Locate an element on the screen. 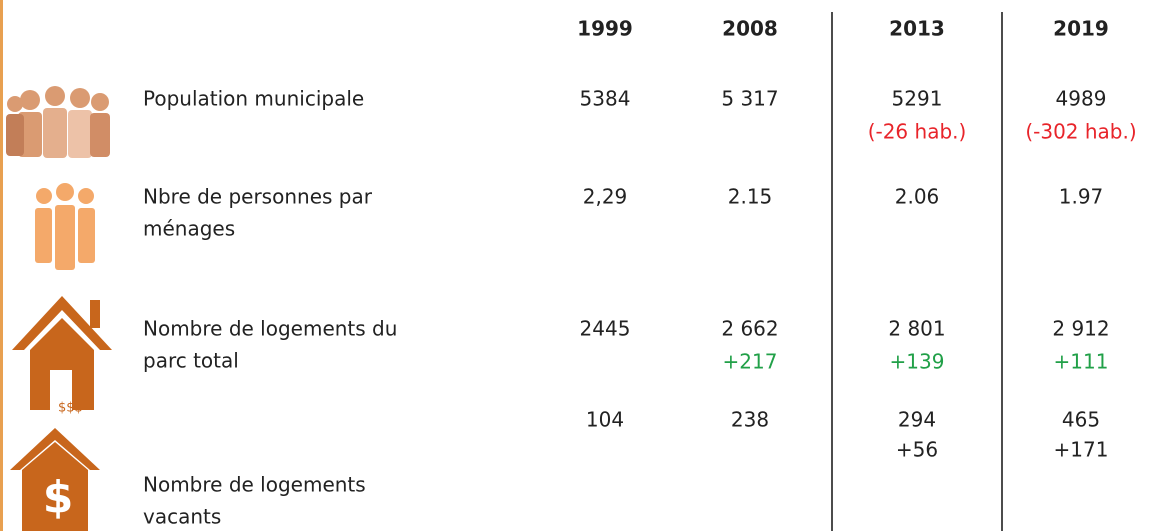 The height and width of the screenshot is (531, 1161). cell-value: 294 is located at coordinates (917, 420).